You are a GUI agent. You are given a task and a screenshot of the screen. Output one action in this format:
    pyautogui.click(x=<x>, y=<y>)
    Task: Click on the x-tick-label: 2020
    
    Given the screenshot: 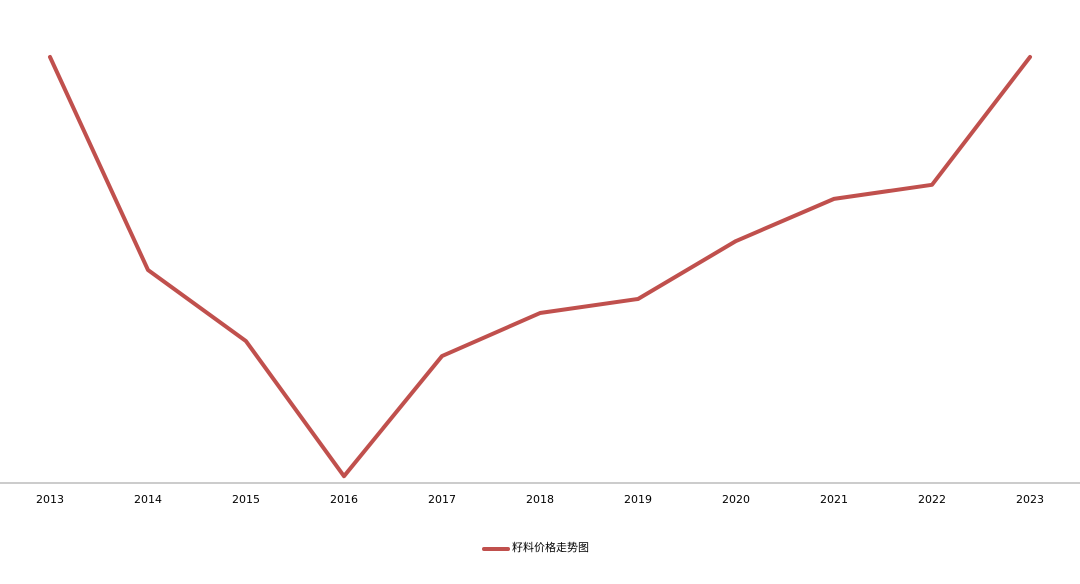 What is the action you would take?
    pyautogui.click(x=736, y=499)
    